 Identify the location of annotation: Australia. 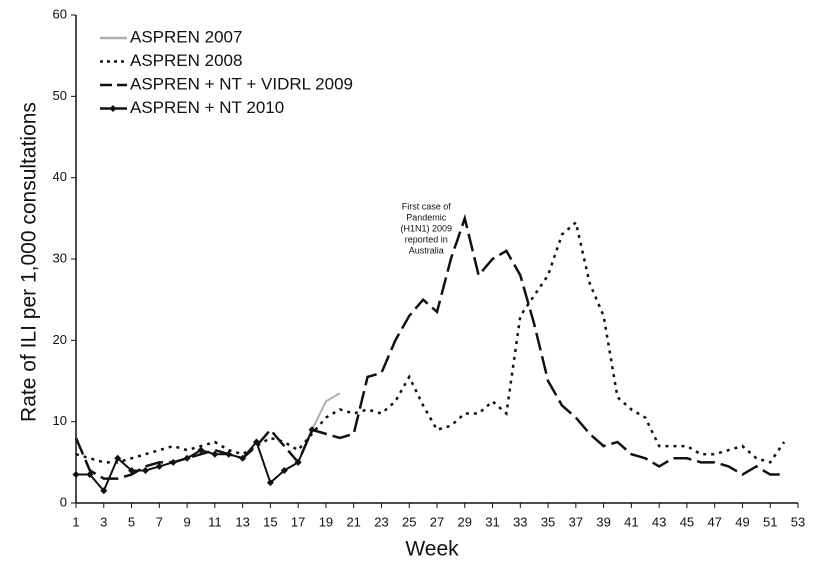
(426, 250).